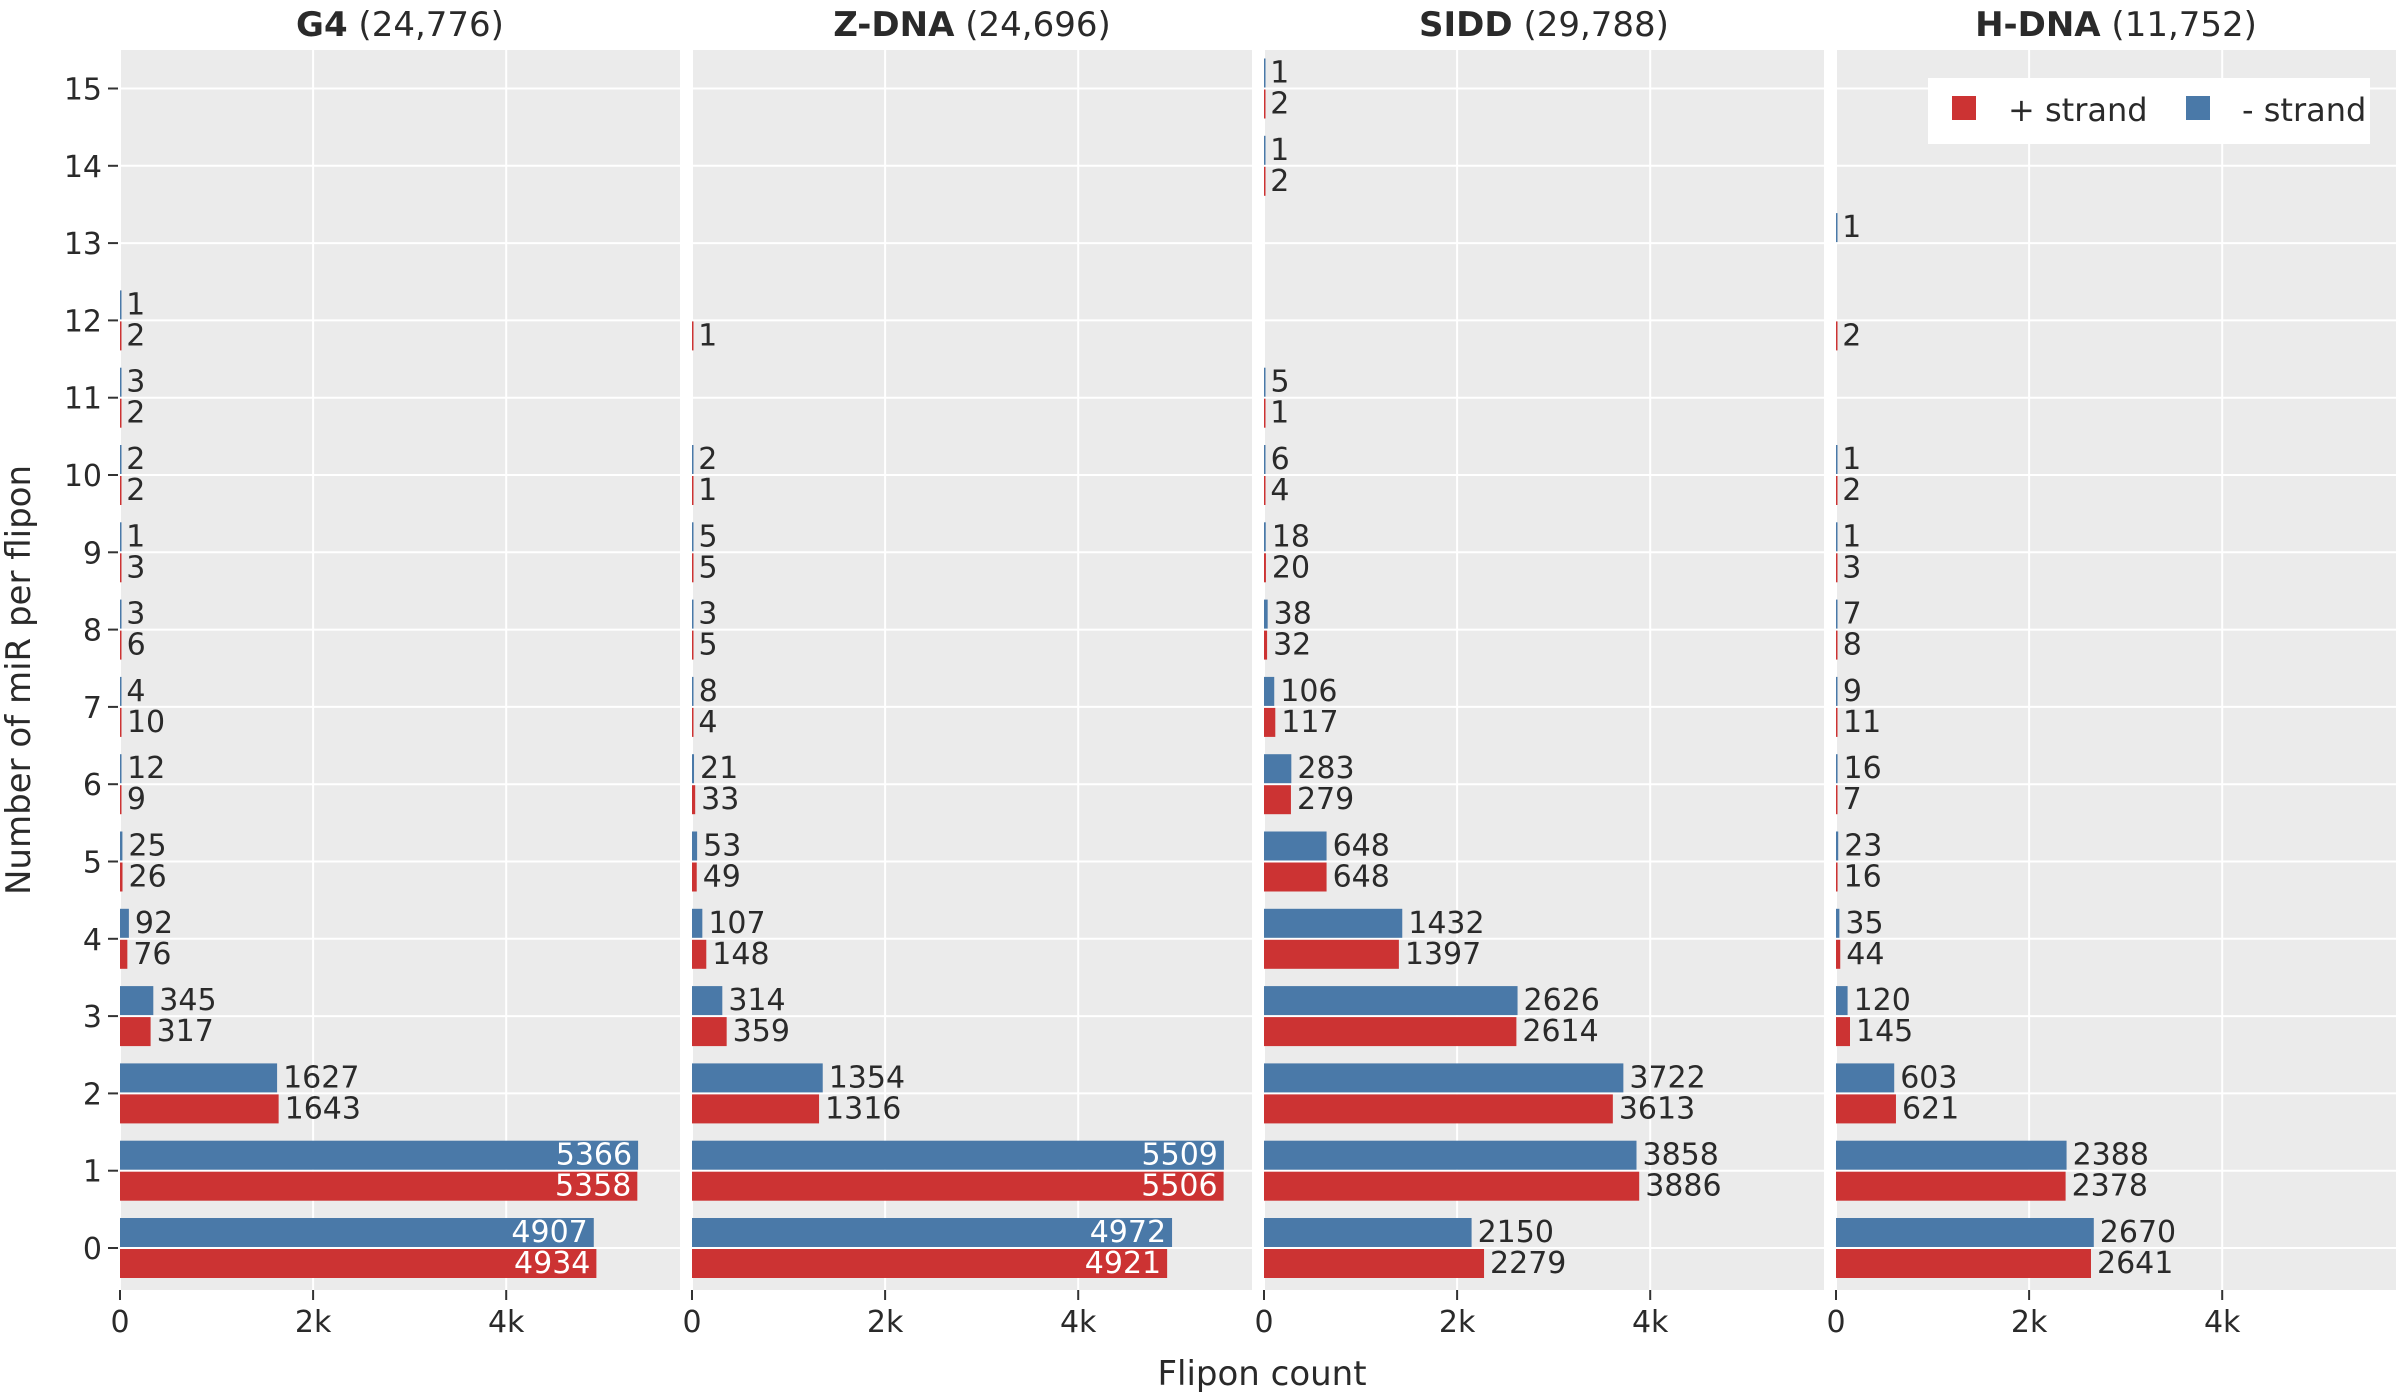  What do you see at coordinates (1361, 846) in the screenshot?
I see `value-label-minus: 648` at bounding box center [1361, 846].